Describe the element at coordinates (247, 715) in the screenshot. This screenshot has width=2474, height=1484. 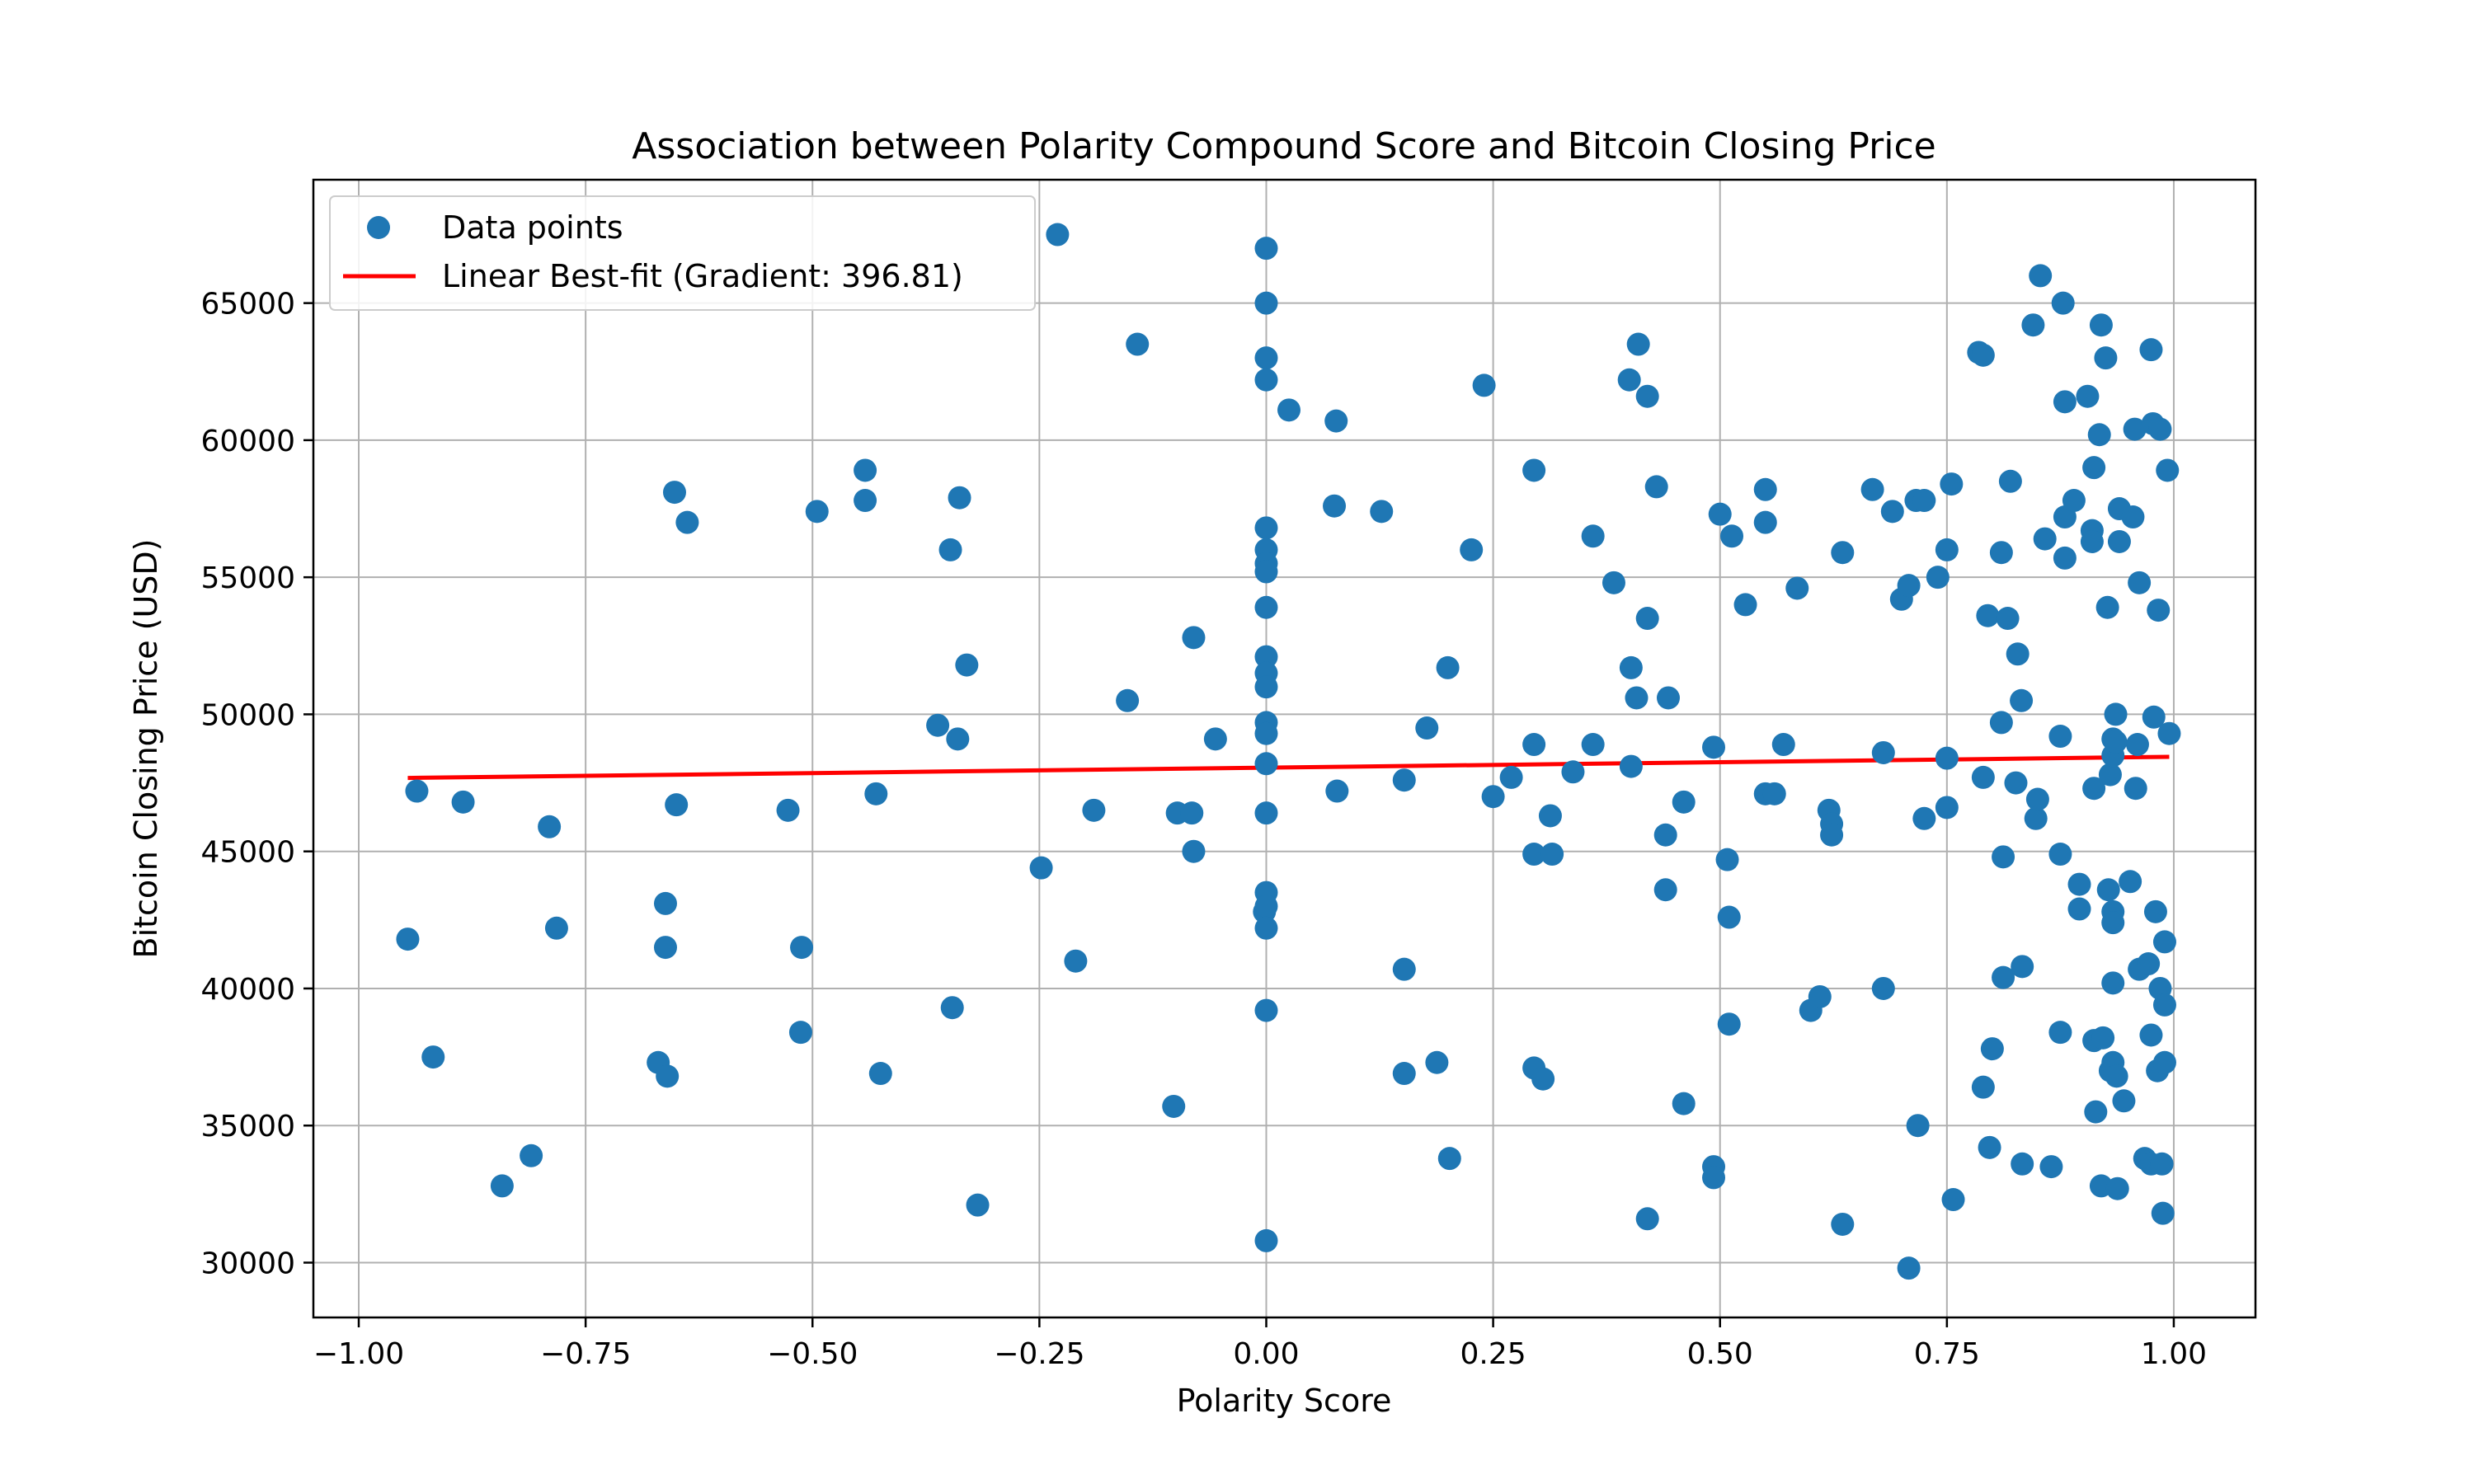
I see `y-tick-label: 50000` at that location.